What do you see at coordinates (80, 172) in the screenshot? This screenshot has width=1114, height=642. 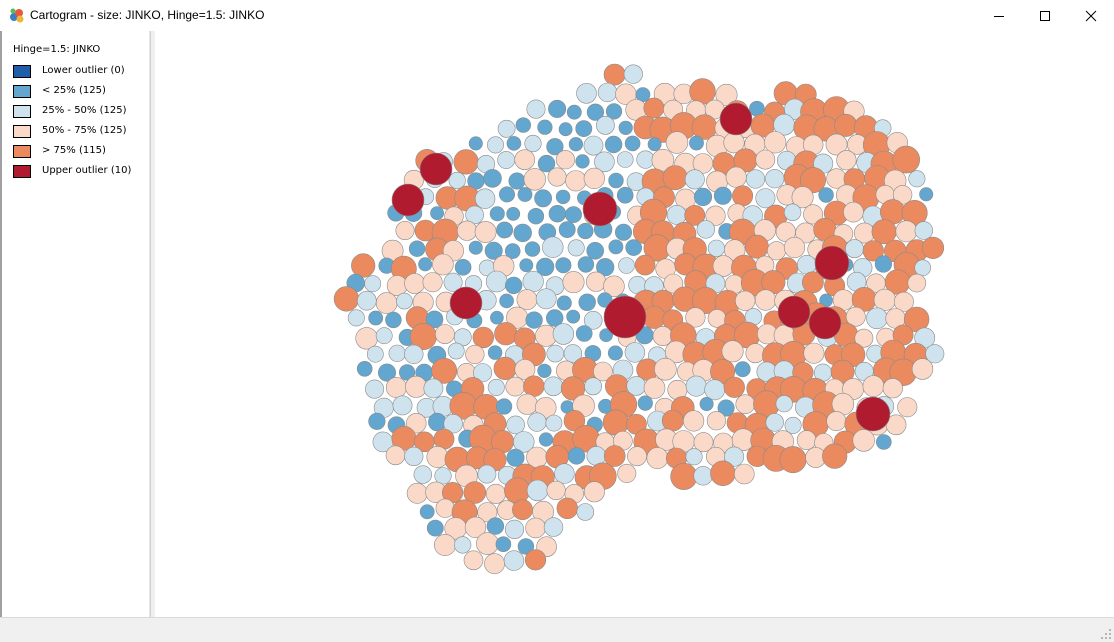 I see `legend-item-upper-outlier: Upper outlier (10)` at bounding box center [80, 172].